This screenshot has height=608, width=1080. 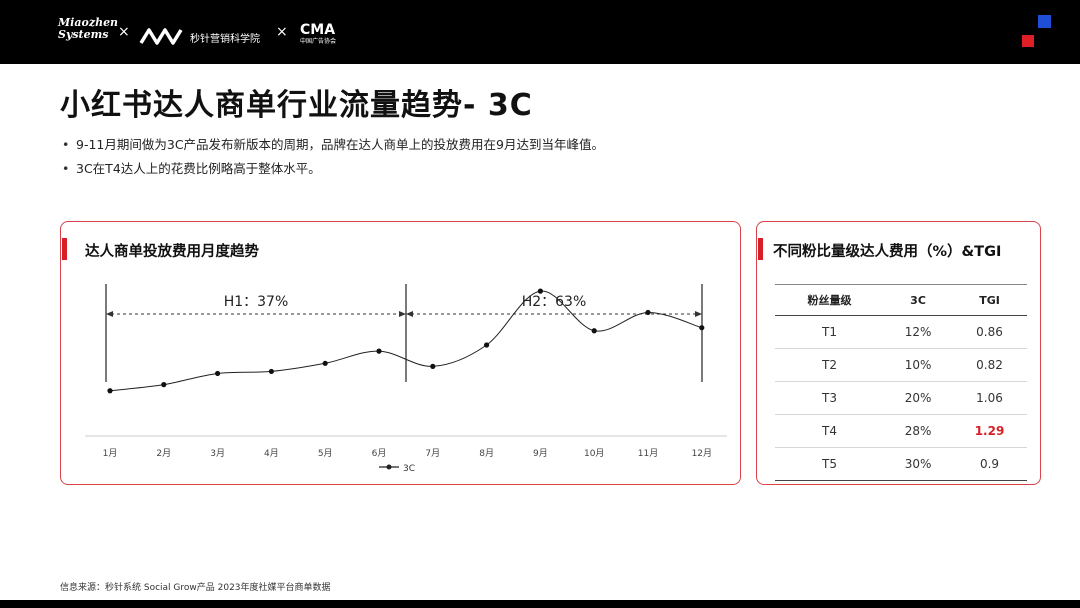 What do you see at coordinates (407, 453) in the screenshot?
I see `tick-layer: 1月 2月 3月 4月 5月 6月 7月 8月 9月 10月 11月 12月` at bounding box center [407, 453].